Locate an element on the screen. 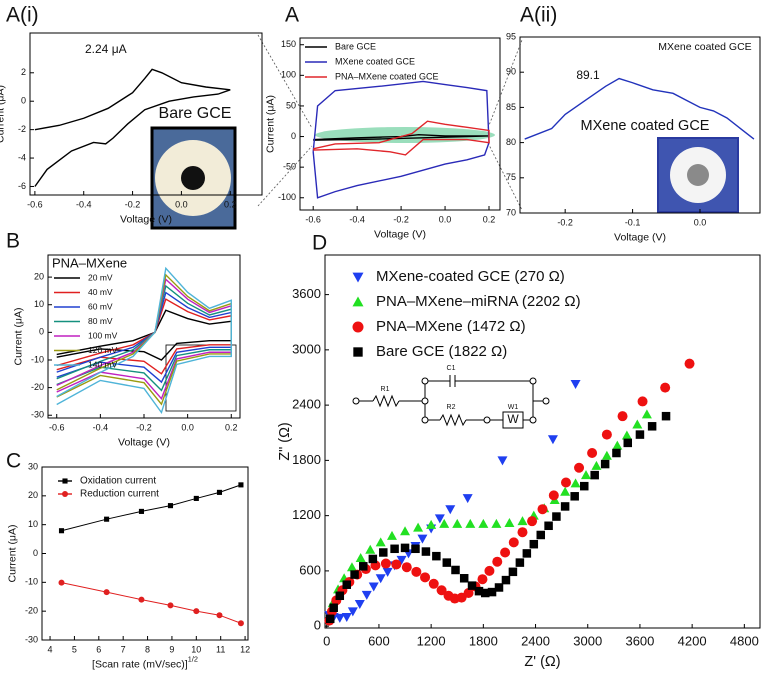 Image resolution: width=770 pixels, height=689 pixels. annotation: MXene coated GCE is located at coordinates (645, 126).